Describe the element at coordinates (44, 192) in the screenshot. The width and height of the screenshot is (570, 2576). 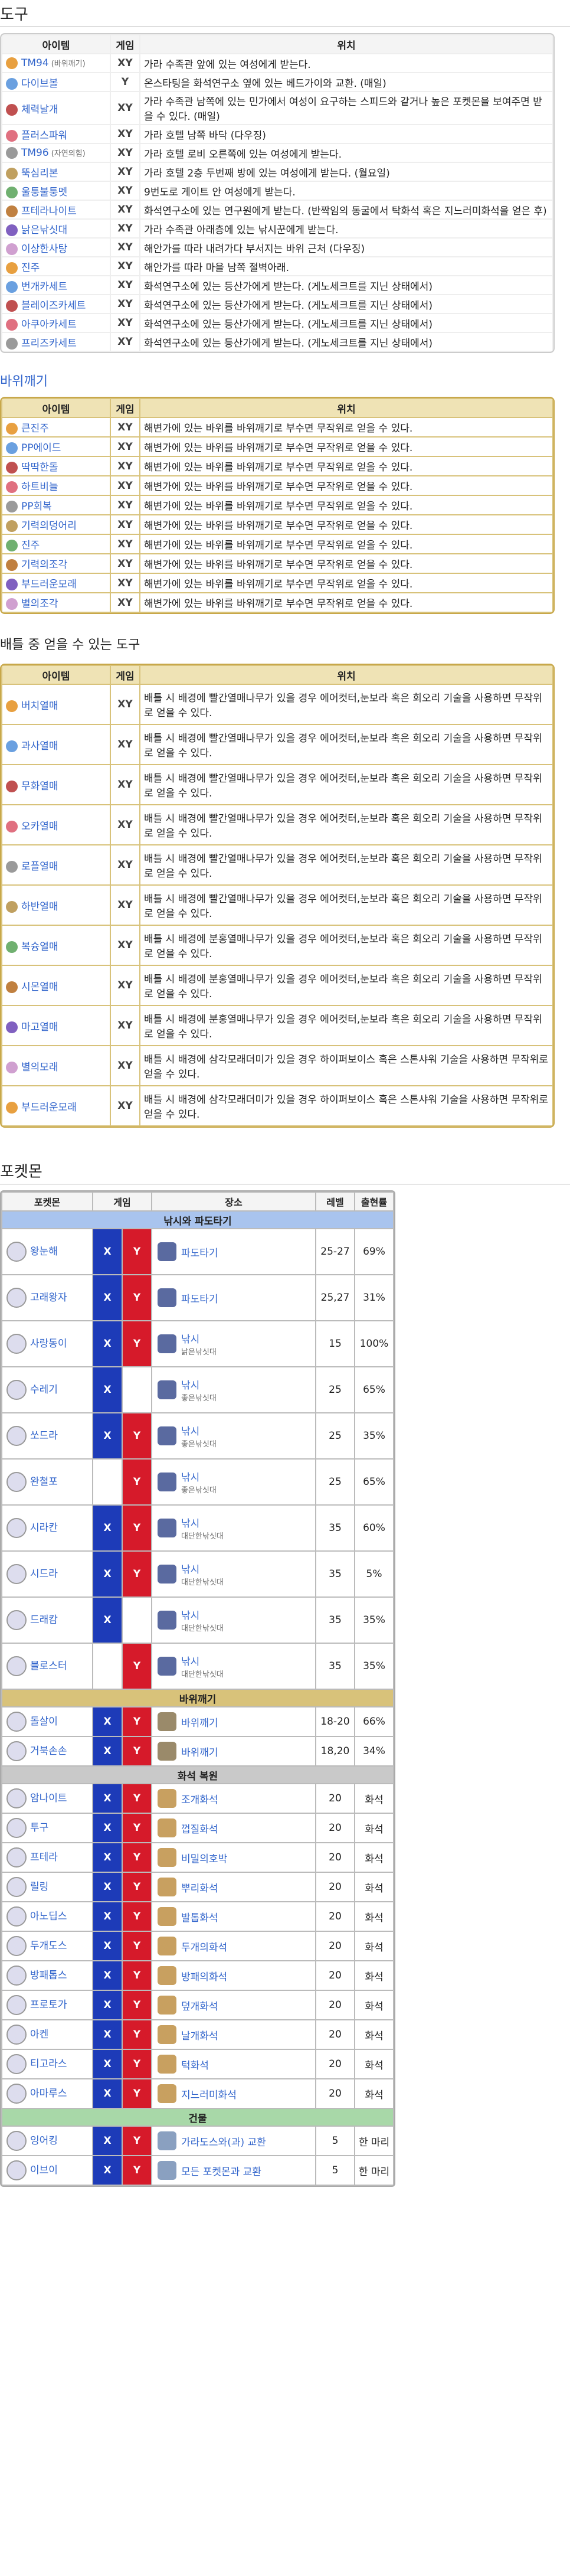
I see `item-link: 울퉁불퉁멧` at that location.